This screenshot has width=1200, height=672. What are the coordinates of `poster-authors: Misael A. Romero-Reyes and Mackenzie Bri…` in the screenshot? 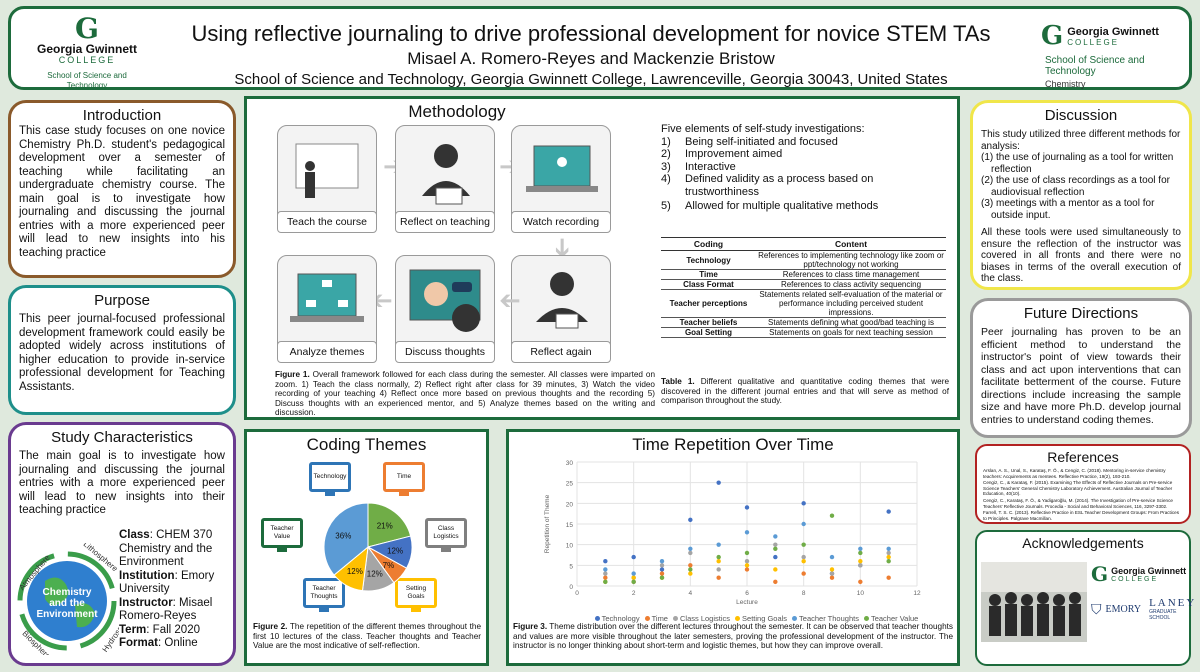 It's located at (591, 58).